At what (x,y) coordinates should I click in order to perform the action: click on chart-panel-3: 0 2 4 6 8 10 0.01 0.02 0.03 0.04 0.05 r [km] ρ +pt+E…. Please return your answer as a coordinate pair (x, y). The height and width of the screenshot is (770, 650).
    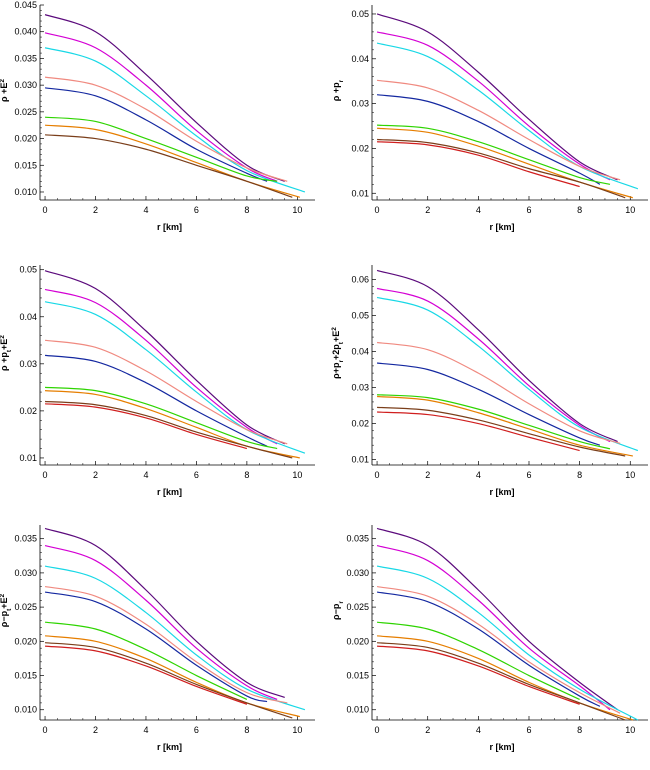
    Looking at the image, I should click on (157, 381).